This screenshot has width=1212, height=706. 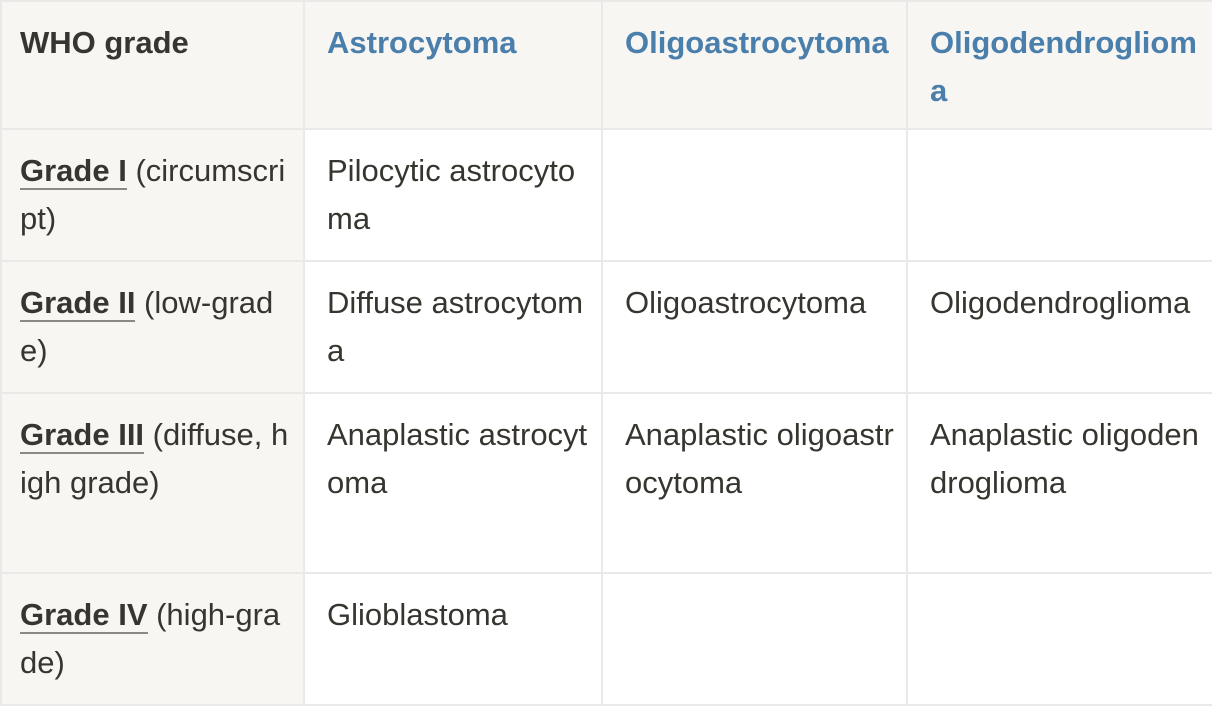 I want to click on header-astrocytoma-label: Astrocytoma, so click(x=422, y=42).